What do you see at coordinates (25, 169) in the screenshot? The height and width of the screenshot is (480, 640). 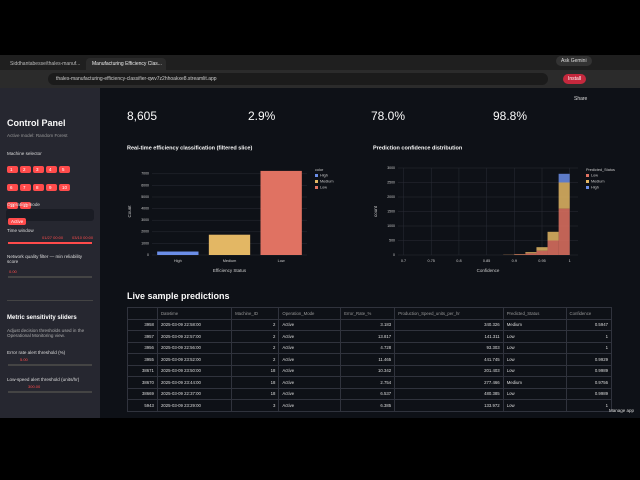 I see `chip: 2` at bounding box center [25, 169].